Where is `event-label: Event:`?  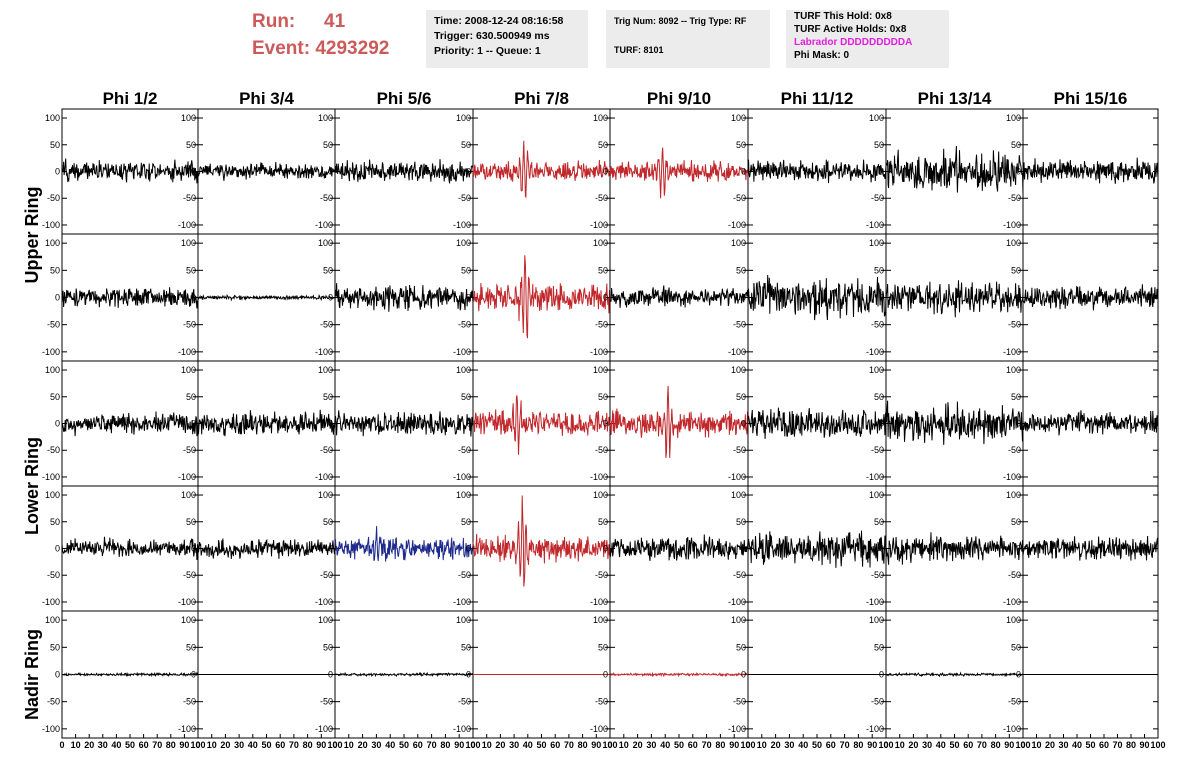
event-label: Event: is located at coordinates (281, 48).